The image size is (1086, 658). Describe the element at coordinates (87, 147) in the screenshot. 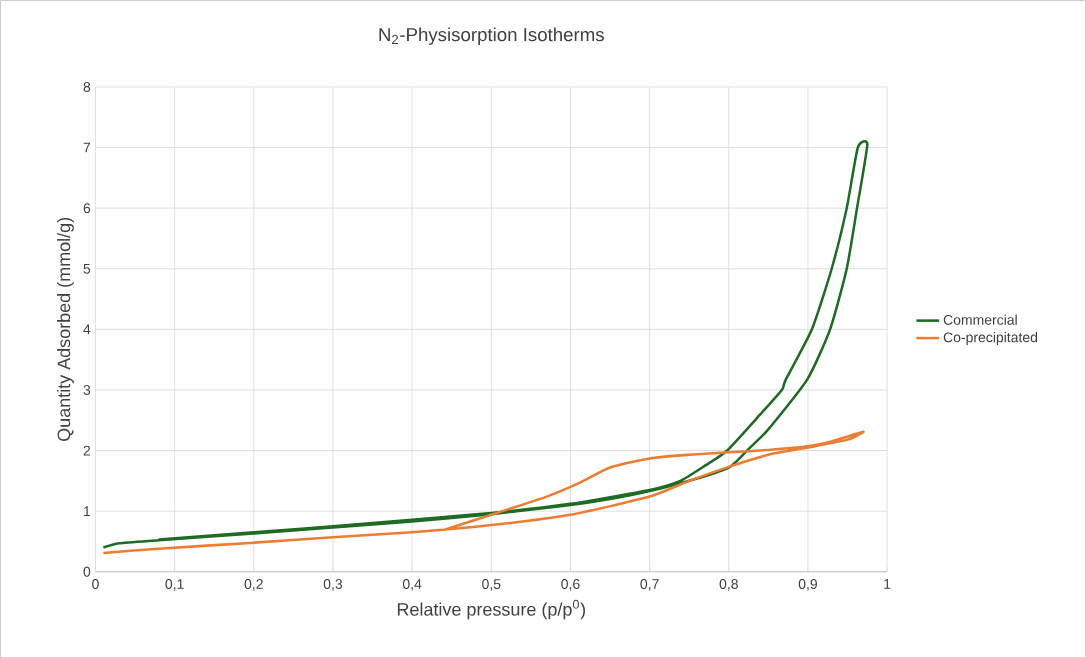

I see `y-tick-label: 7` at that location.